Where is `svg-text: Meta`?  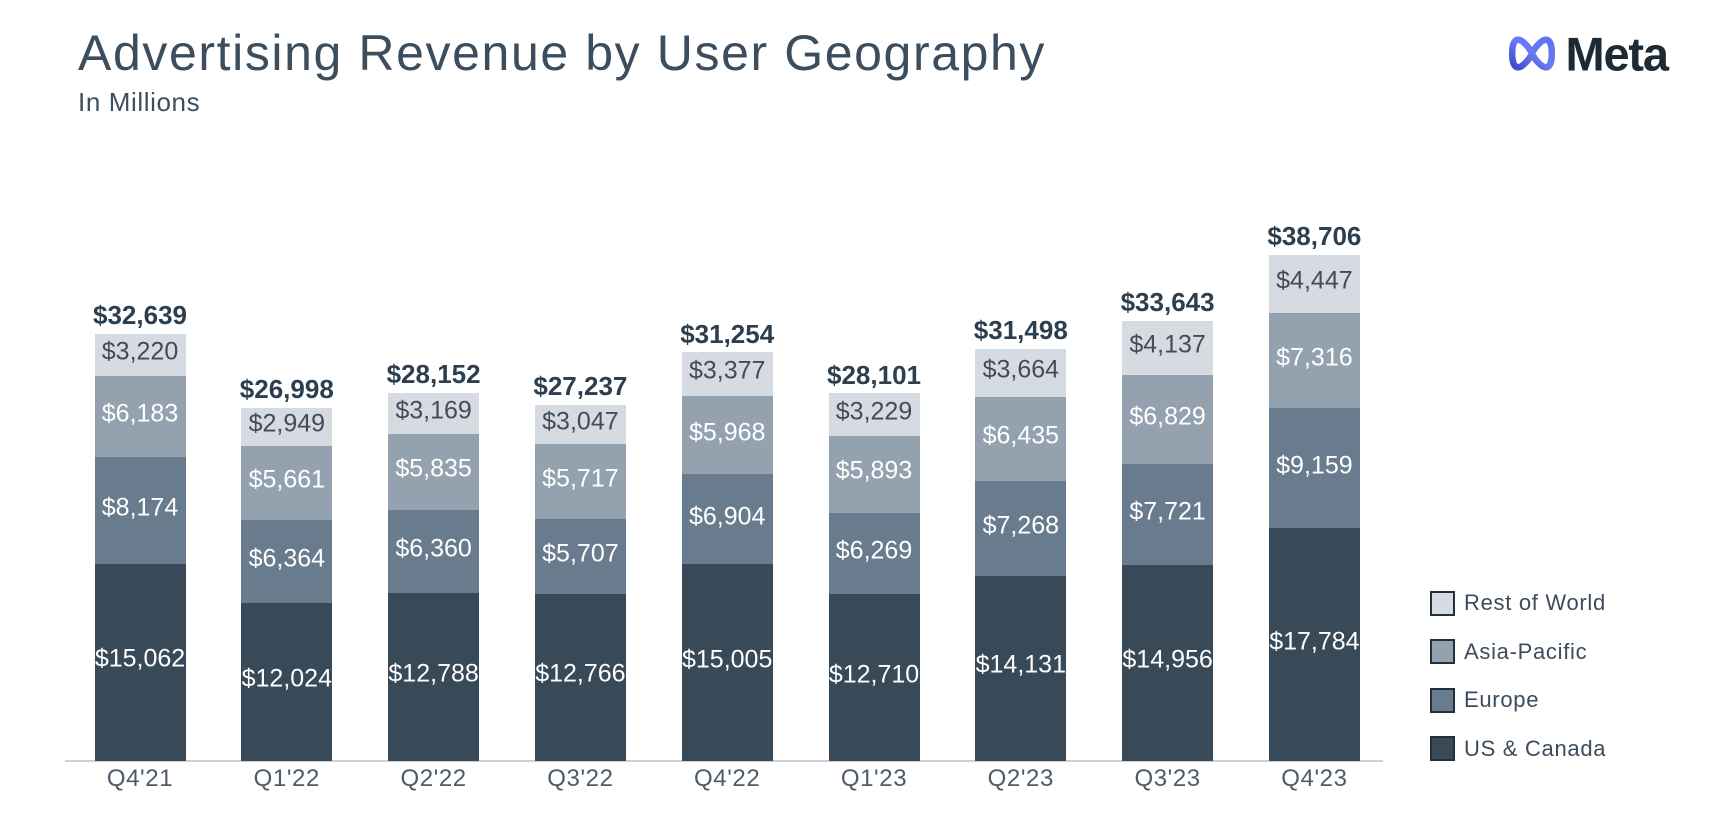 svg-text: Meta is located at coordinates (1618, 54).